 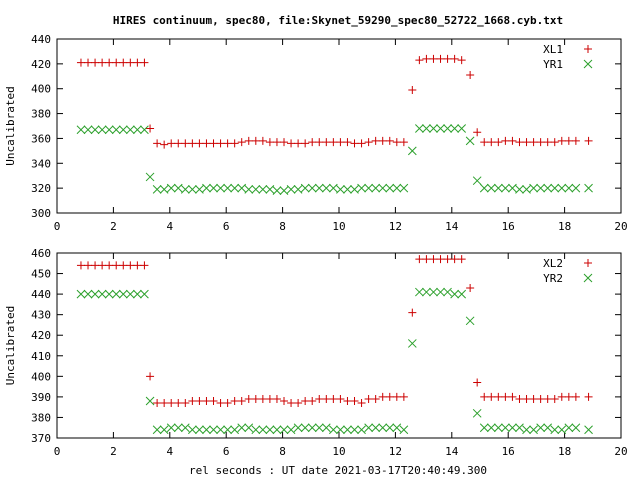 I want to click on y-tick-label: 340, so click(x=41, y=163).